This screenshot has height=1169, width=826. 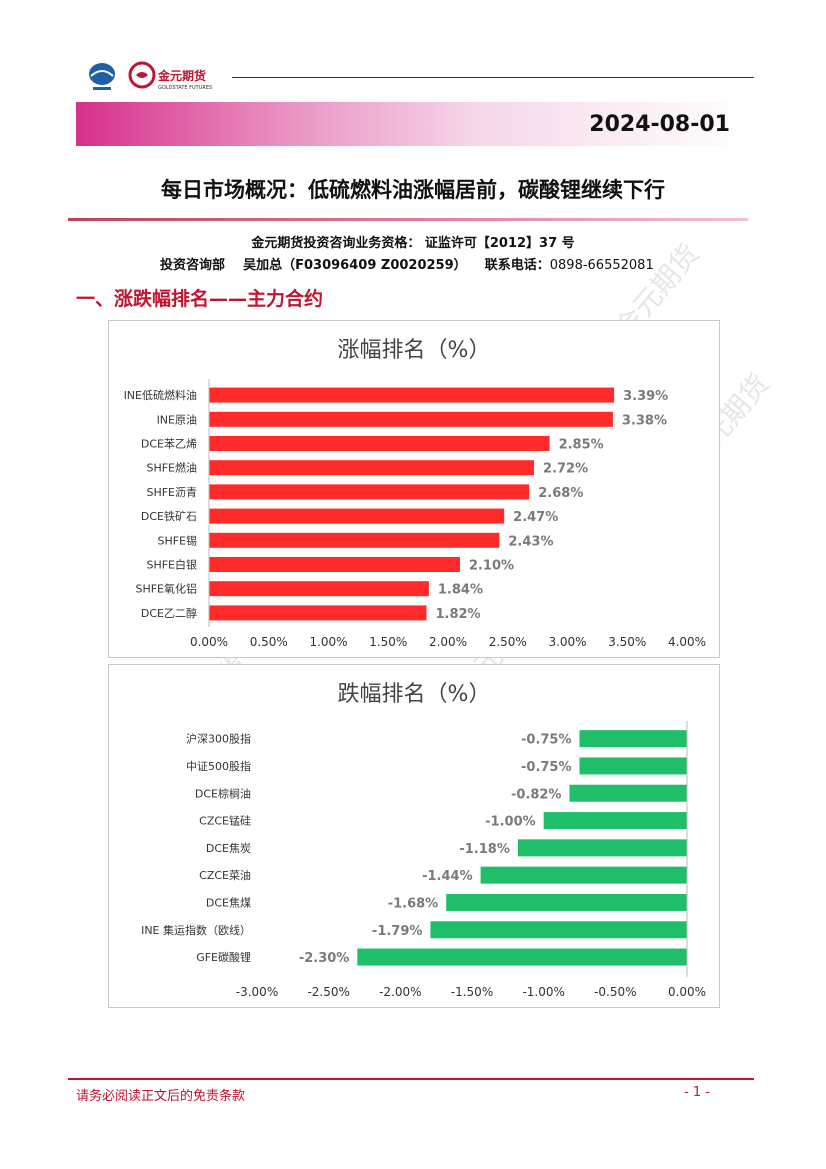 What do you see at coordinates (324, 958) in the screenshot?
I see `data-label: -2.30%` at bounding box center [324, 958].